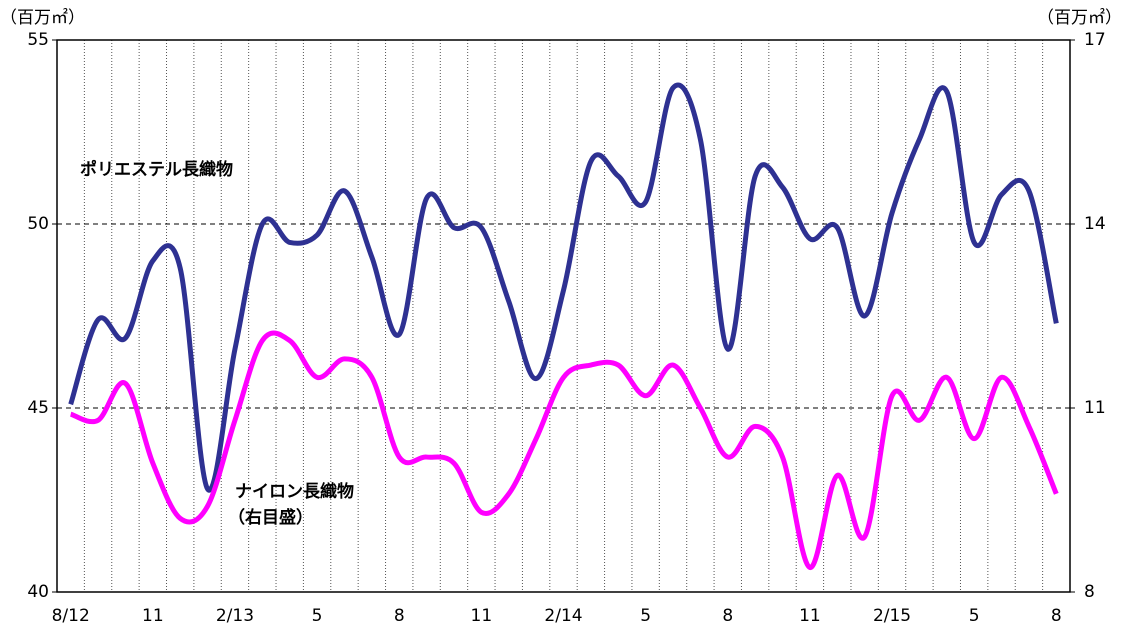 Image resolution: width=1122 pixels, height=635 pixels. What do you see at coordinates (1089, 592) in the screenshot?
I see `y2-tick-label: 8` at bounding box center [1089, 592].